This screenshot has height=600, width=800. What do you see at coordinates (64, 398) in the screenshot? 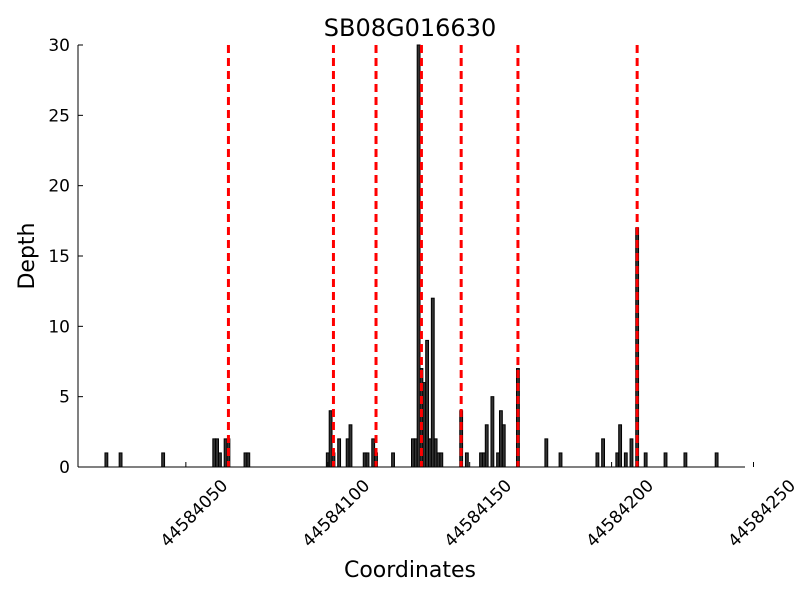
I see `y-tick-label: 5` at bounding box center [64, 398].